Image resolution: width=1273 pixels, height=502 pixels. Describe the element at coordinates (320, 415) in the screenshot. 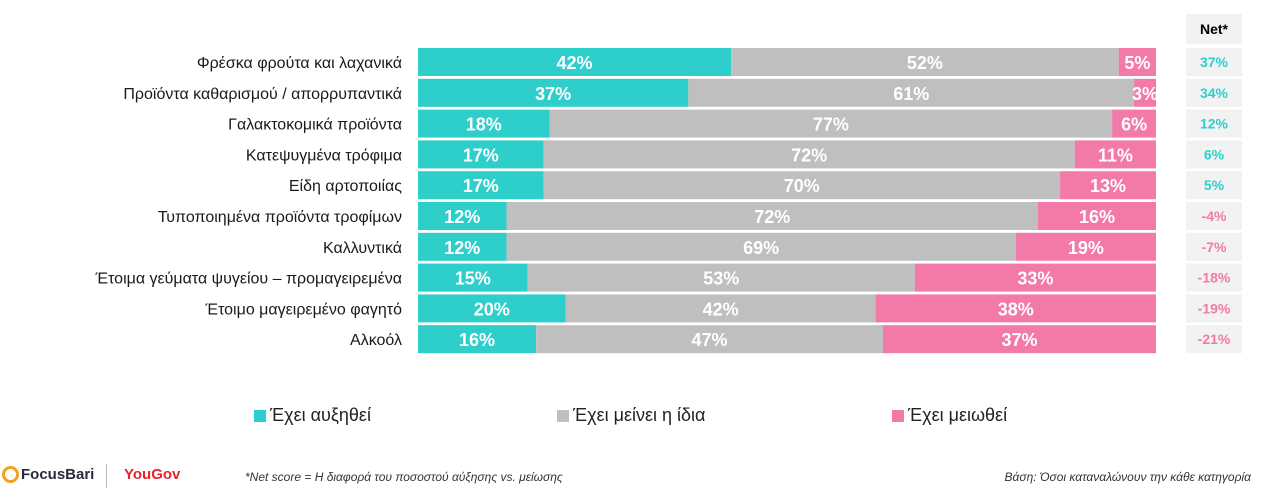

I see `legend-label-increased: Έχει αυξηθεί` at that location.